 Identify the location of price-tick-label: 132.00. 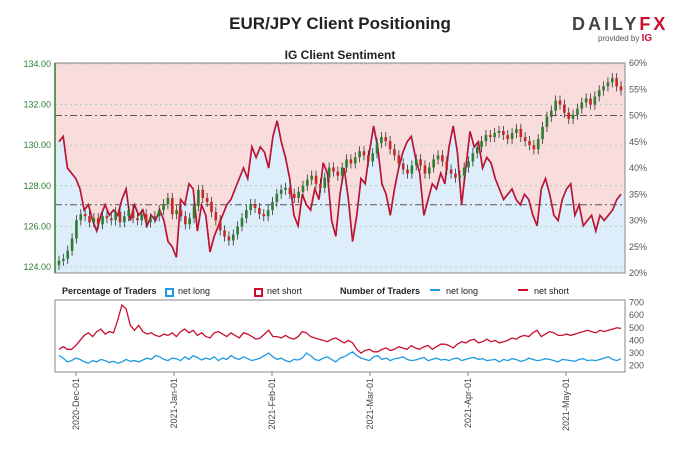
(37, 105).